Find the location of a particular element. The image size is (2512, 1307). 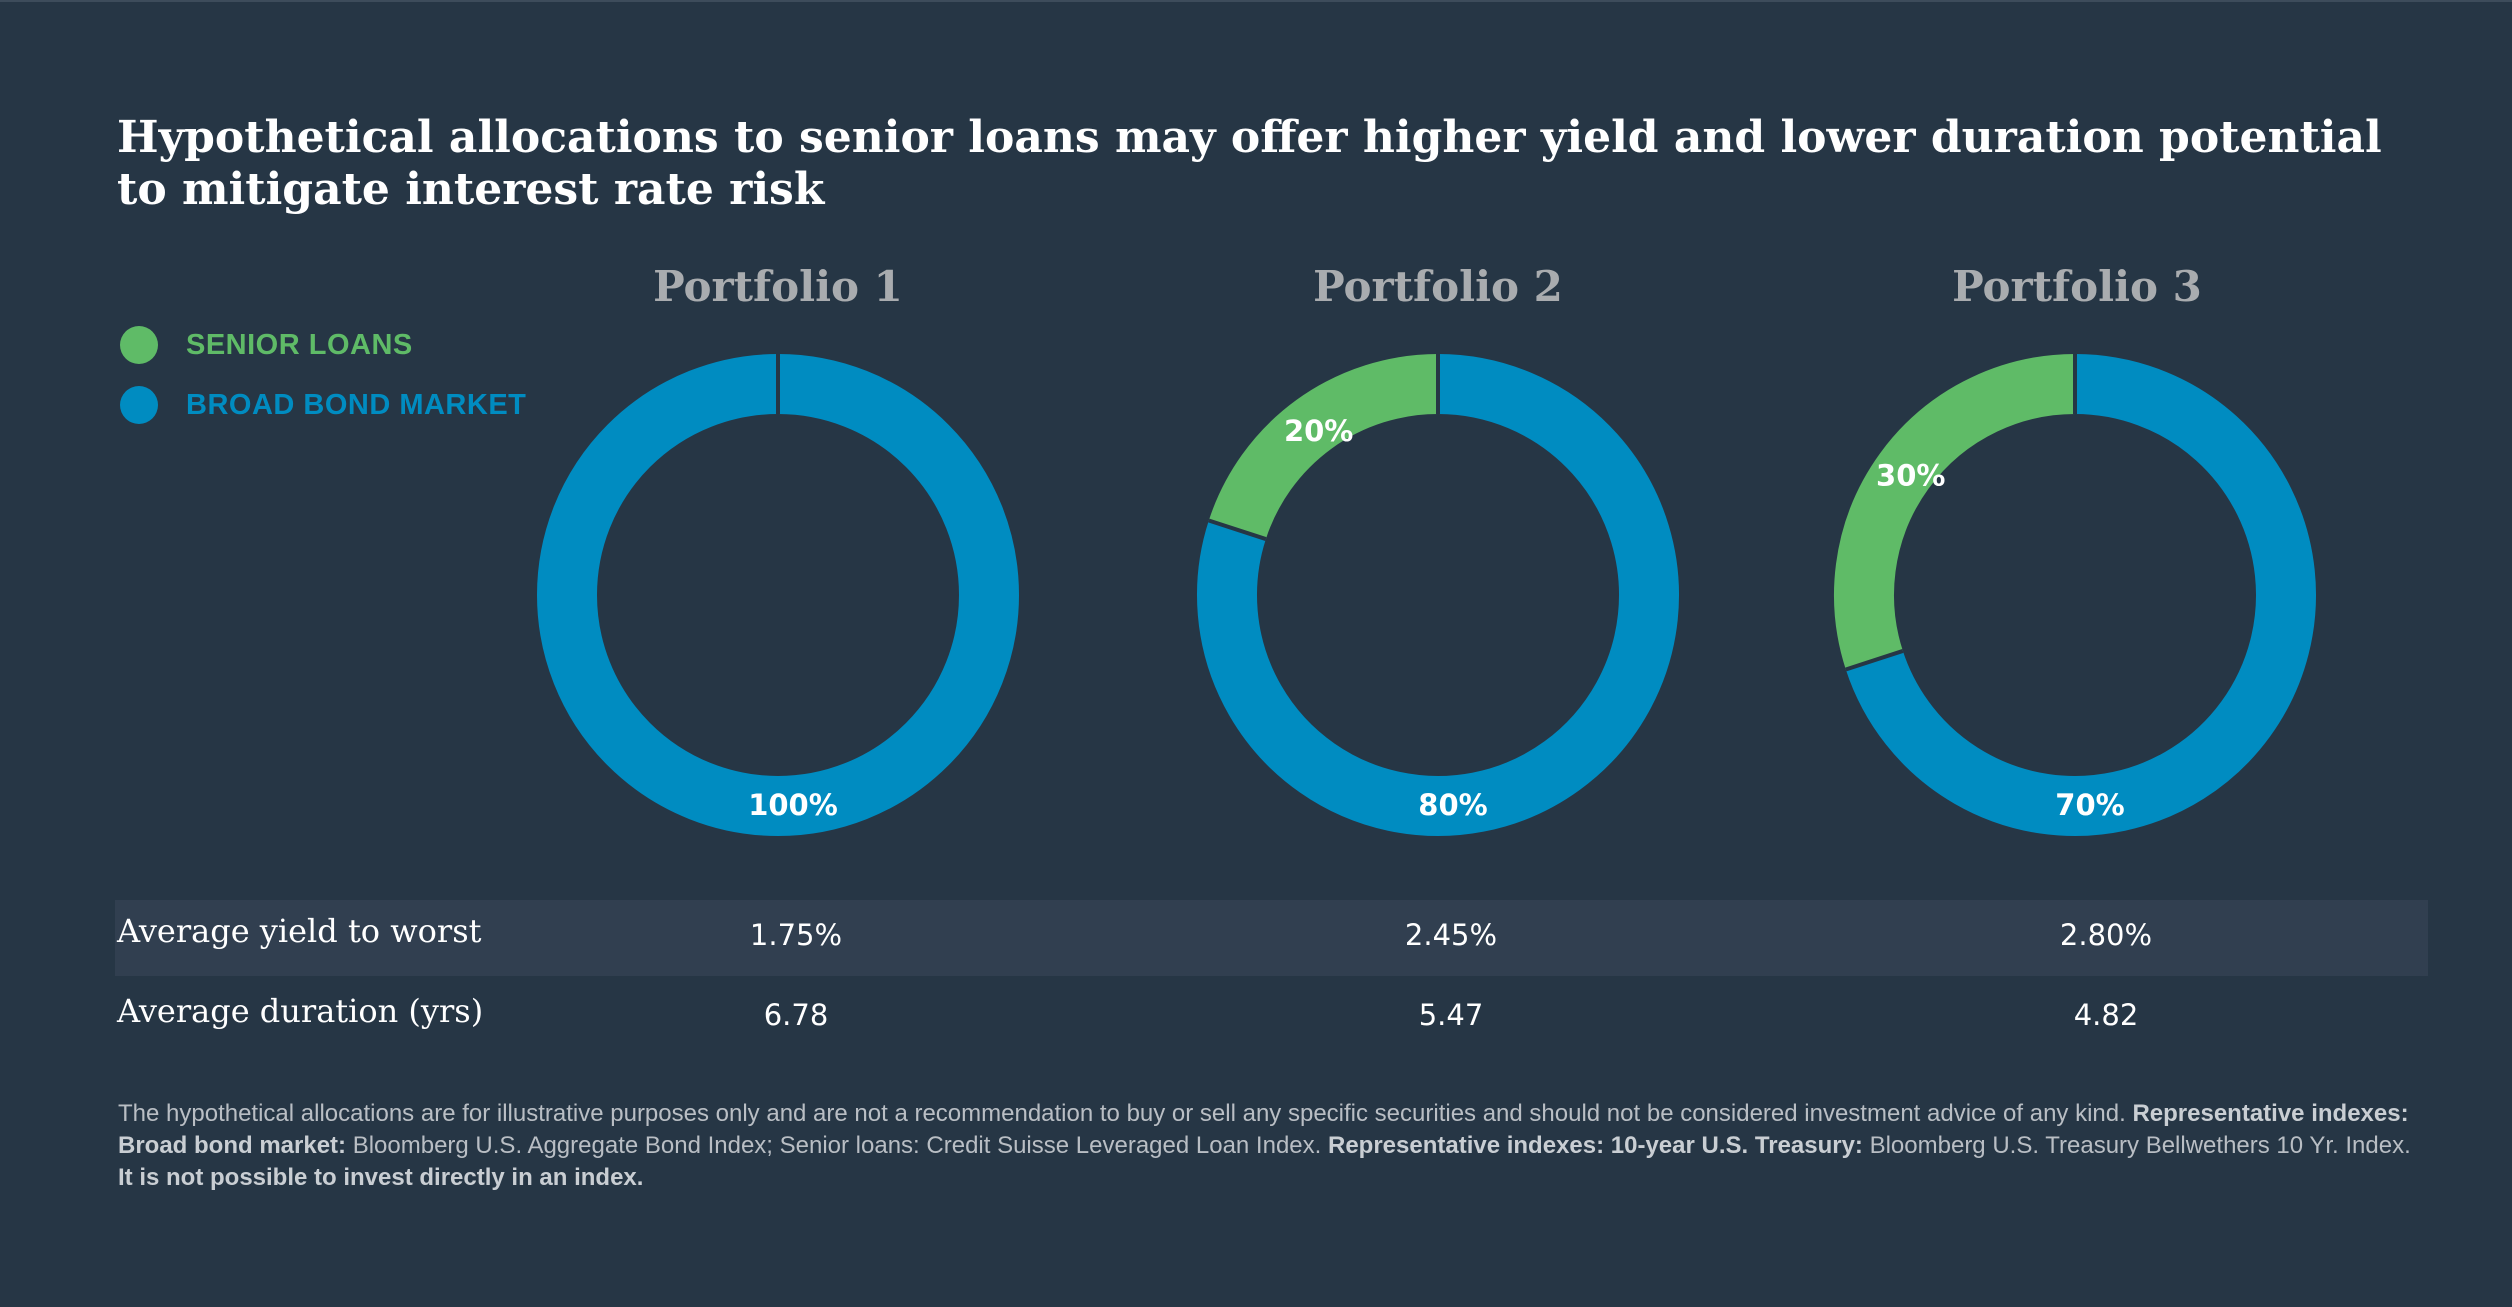

duration-portfolio-2: 5.47 is located at coordinates (1451, 1015).